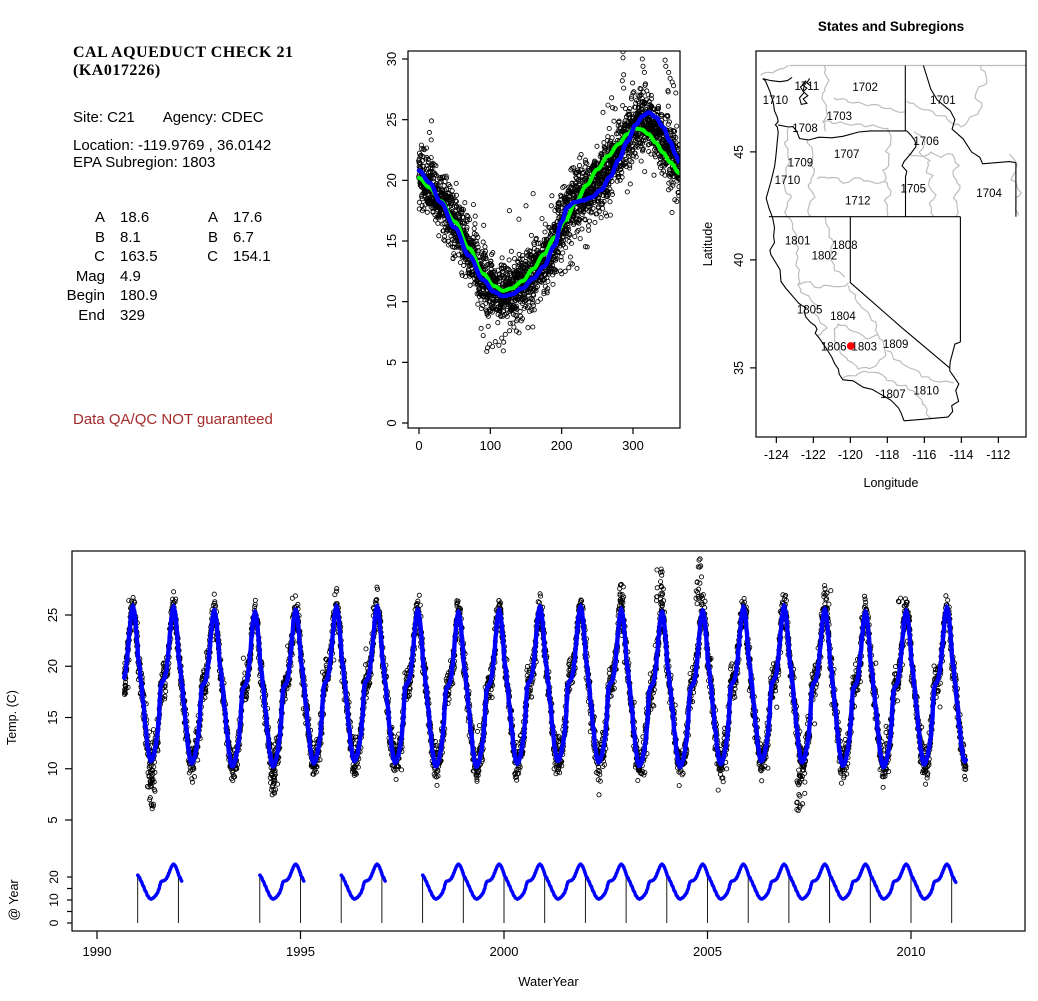 The height and width of the screenshot is (1001, 1038). What do you see at coordinates (865, 88) in the screenshot?
I see `subregion-label: 1702` at bounding box center [865, 88].